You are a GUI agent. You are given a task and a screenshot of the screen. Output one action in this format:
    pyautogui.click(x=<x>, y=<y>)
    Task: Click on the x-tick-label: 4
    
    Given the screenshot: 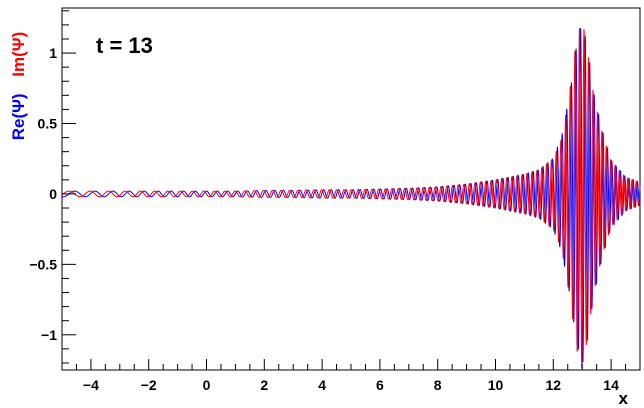 What is the action you would take?
    pyautogui.click(x=322, y=385)
    